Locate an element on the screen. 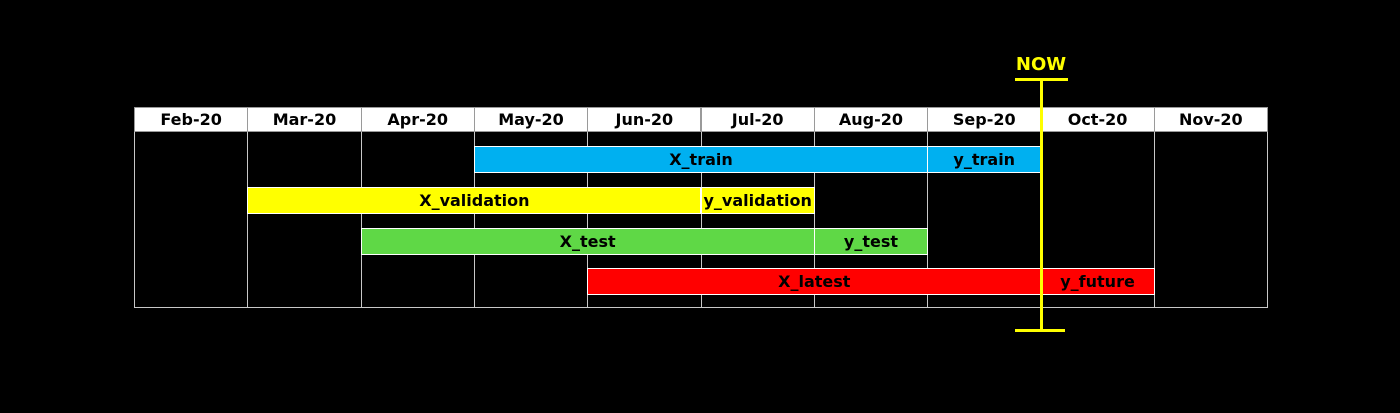  now-marker-bottom-cap is located at coordinates (1040, 330).